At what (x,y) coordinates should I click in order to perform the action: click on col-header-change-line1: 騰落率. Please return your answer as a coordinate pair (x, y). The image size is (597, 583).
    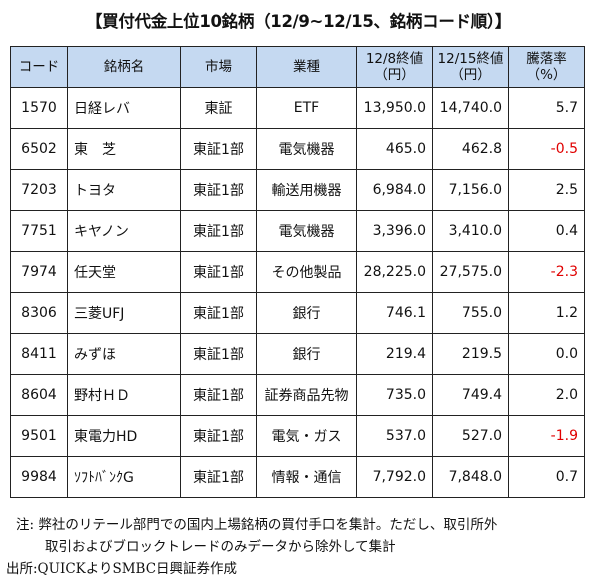
    Looking at the image, I should click on (546, 59).